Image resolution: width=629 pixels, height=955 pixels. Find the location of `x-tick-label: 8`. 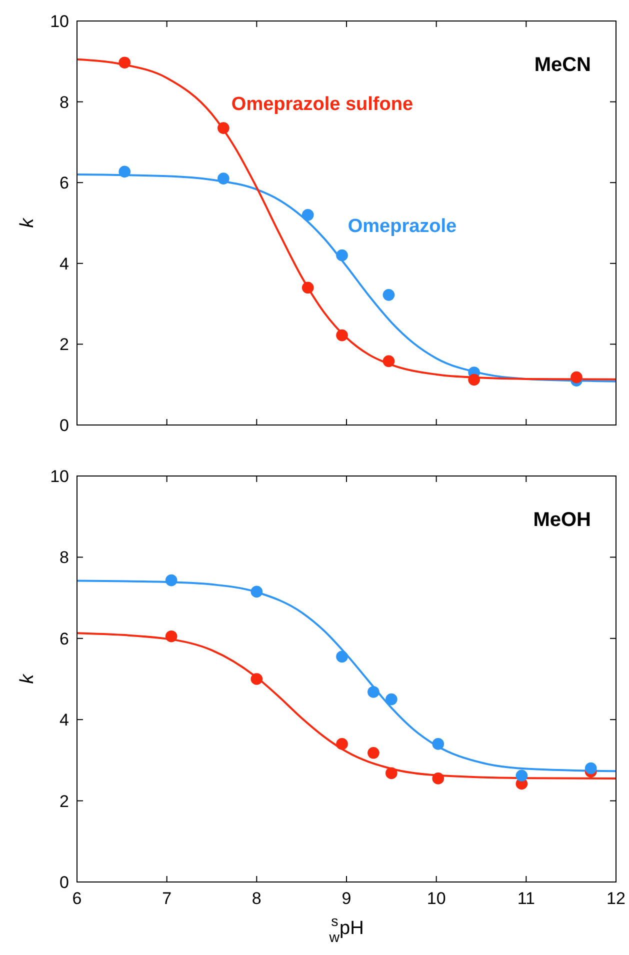

x-tick-label: 8 is located at coordinates (257, 898).